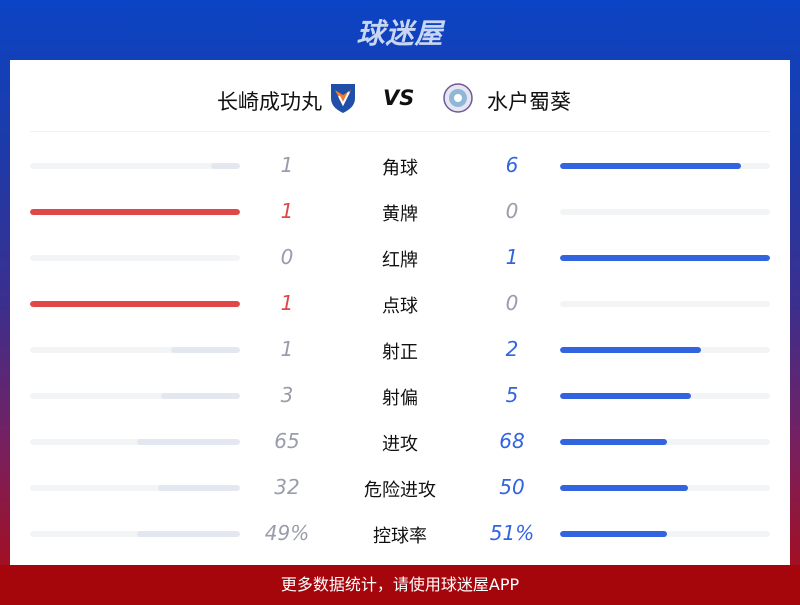 This screenshot has width=800, height=605. I want to click on app-promo-banner: 更多数据统计，请使用球迷屋APP, so click(400, 585).